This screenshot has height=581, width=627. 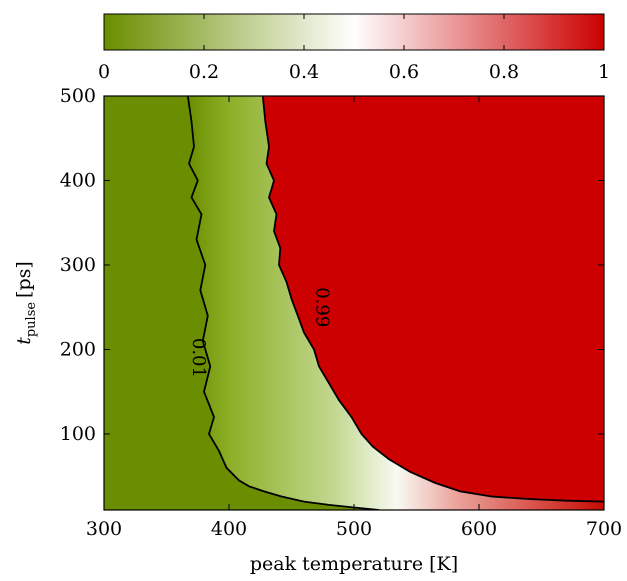 What do you see at coordinates (204, 72) in the screenshot?
I see `colorbar-tick-label: 0.2` at bounding box center [204, 72].